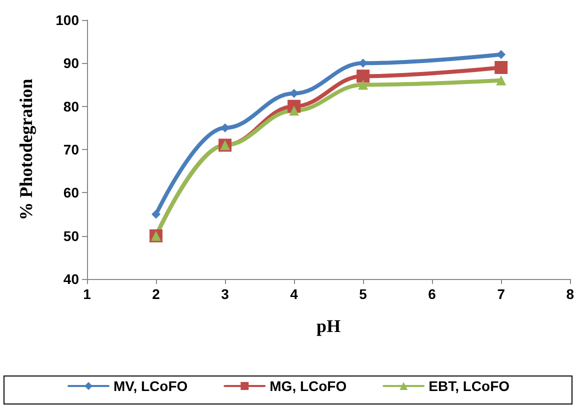 The width and height of the screenshot is (577, 406). Describe the element at coordinates (26, 149) in the screenshot. I see `y-axis-title: % Photodegration` at that location.